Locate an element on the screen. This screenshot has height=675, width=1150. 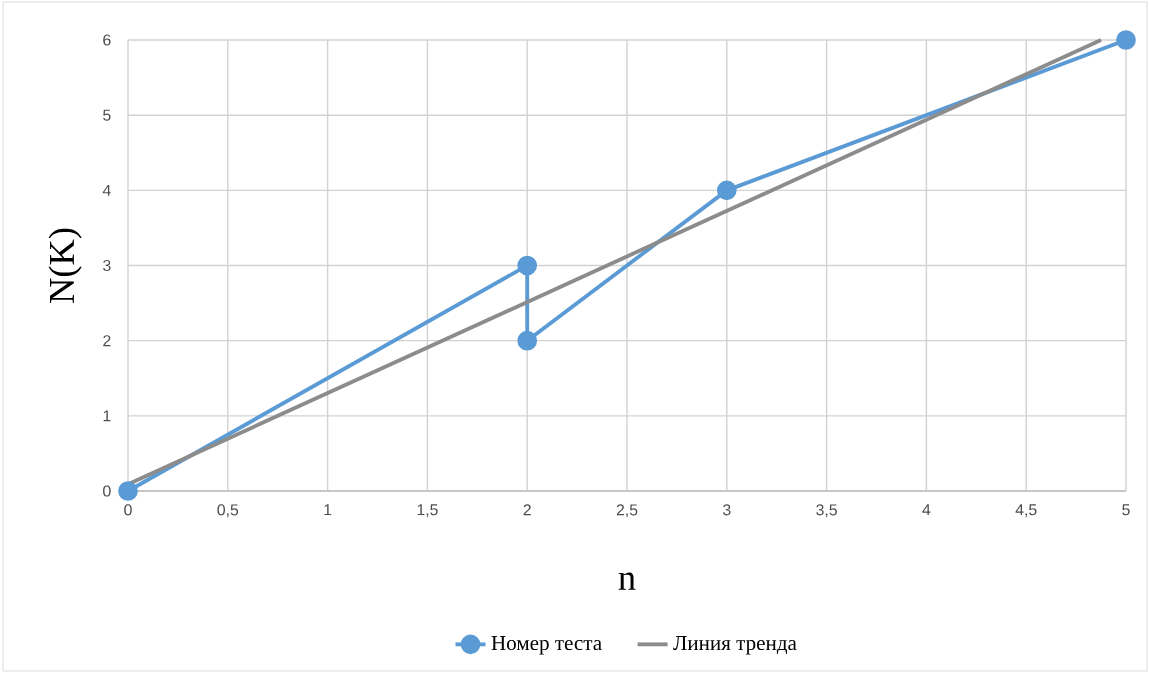
y-tick-label: 5 is located at coordinates (107, 115).